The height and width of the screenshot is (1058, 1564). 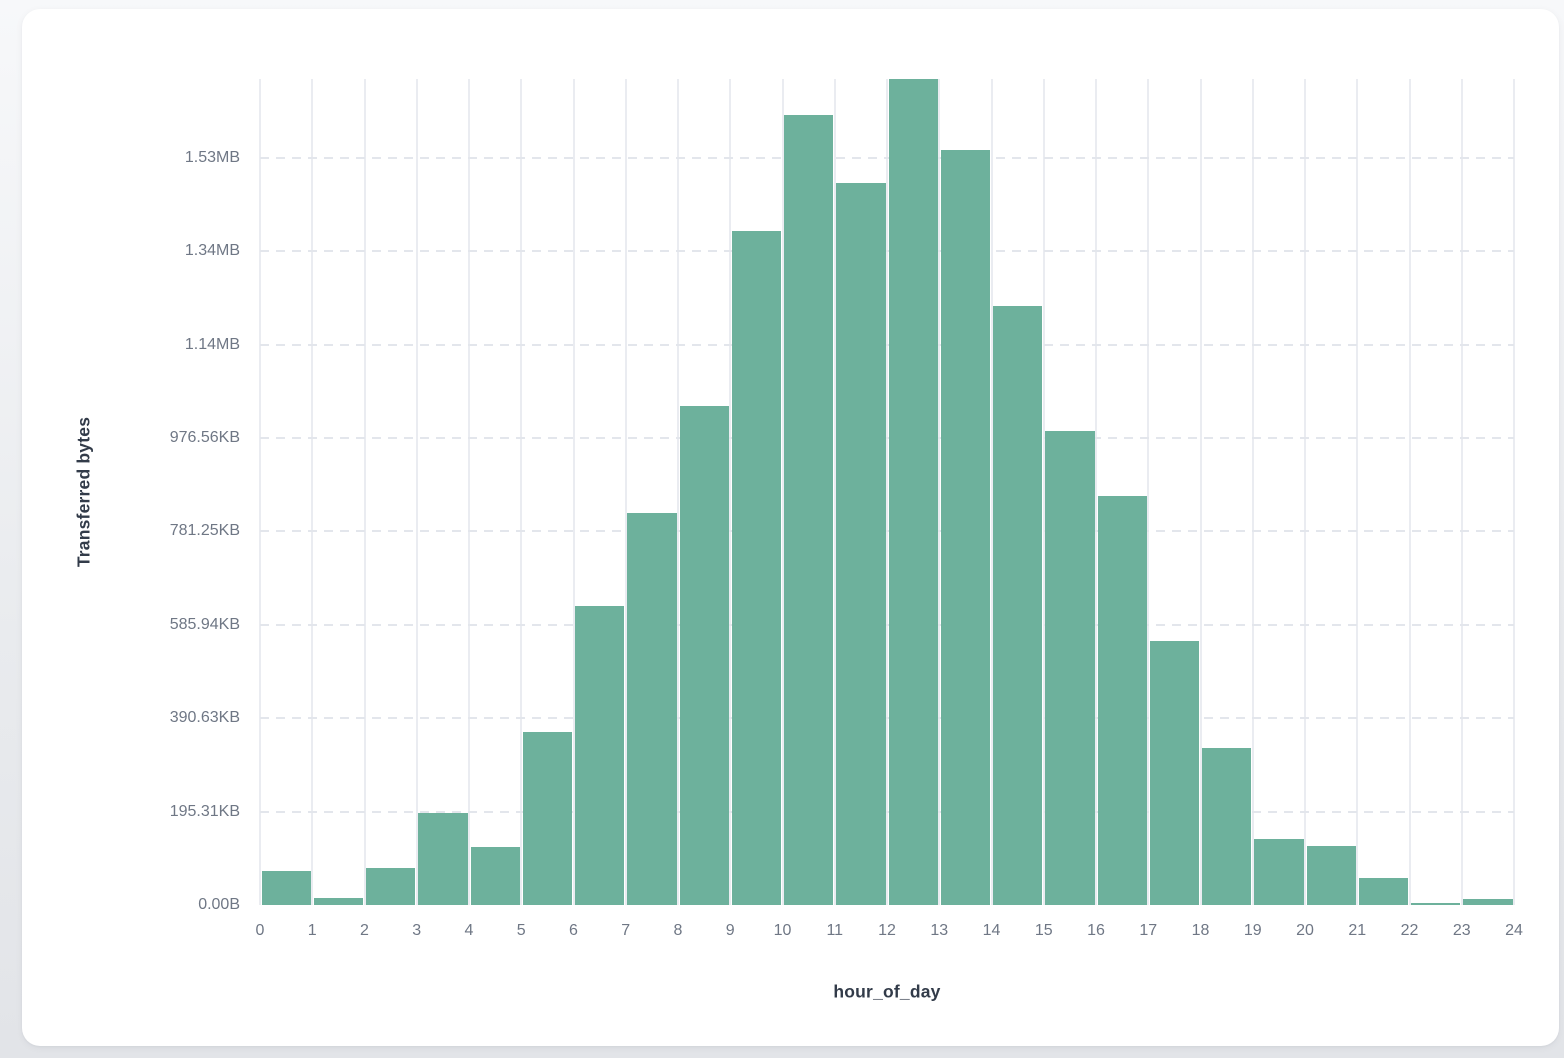 I want to click on x-tick-label: 3, so click(x=417, y=930).